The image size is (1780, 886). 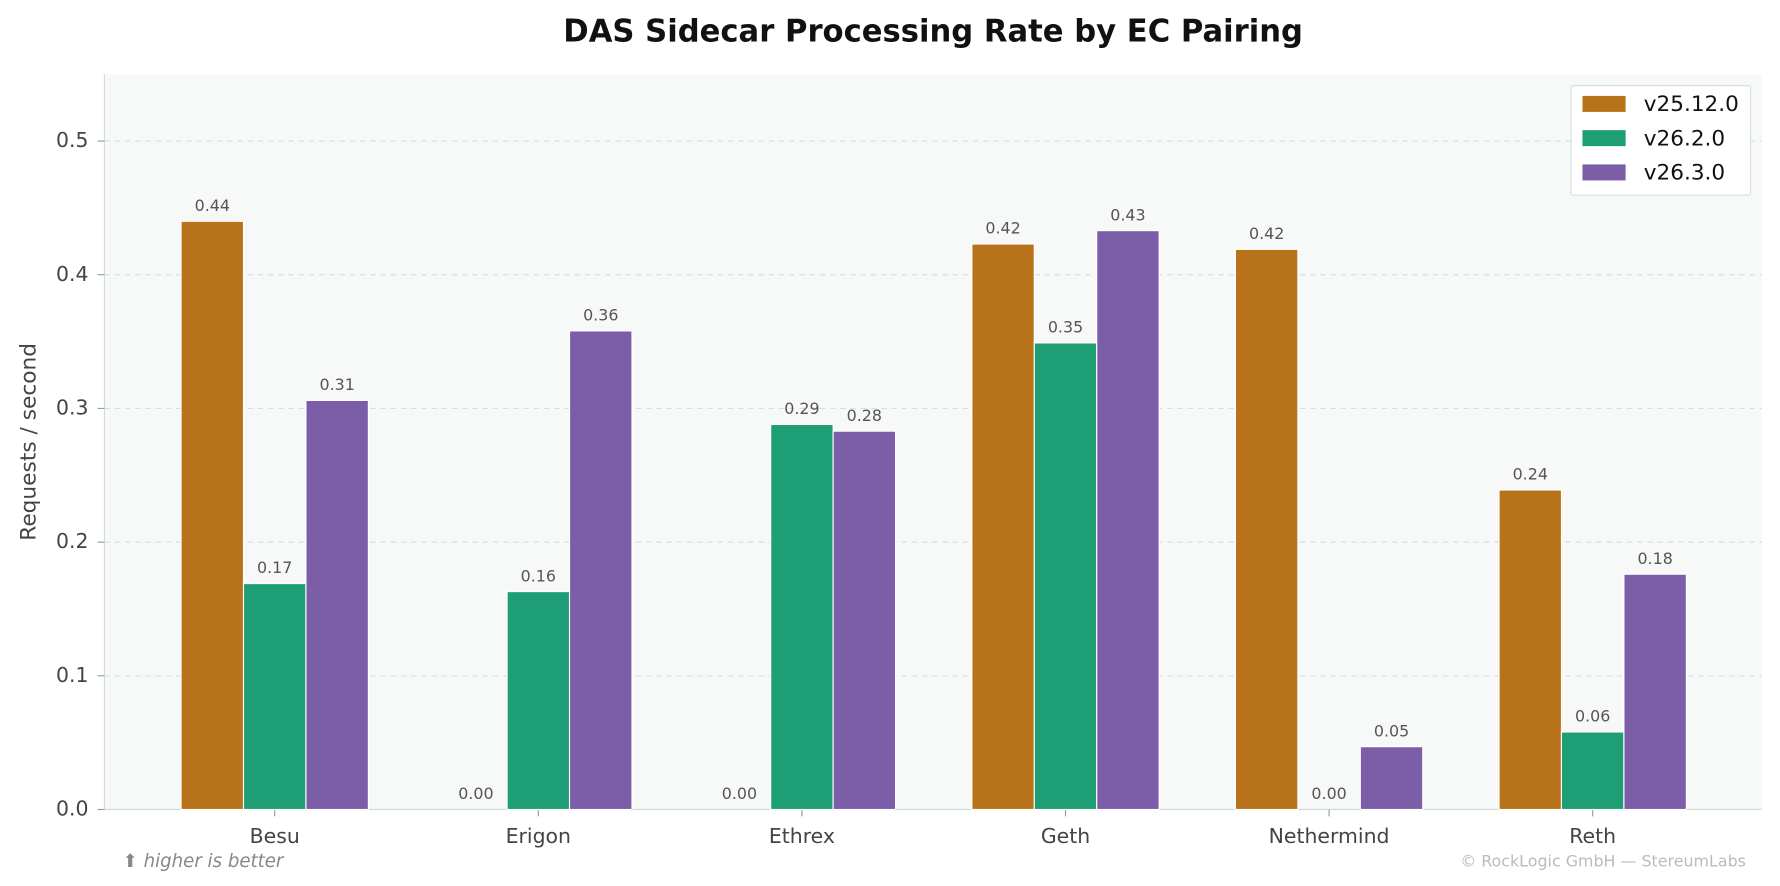 What do you see at coordinates (72, 808) in the screenshot?
I see `y-tick-label: 0.0` at bounding box center [72, 808].